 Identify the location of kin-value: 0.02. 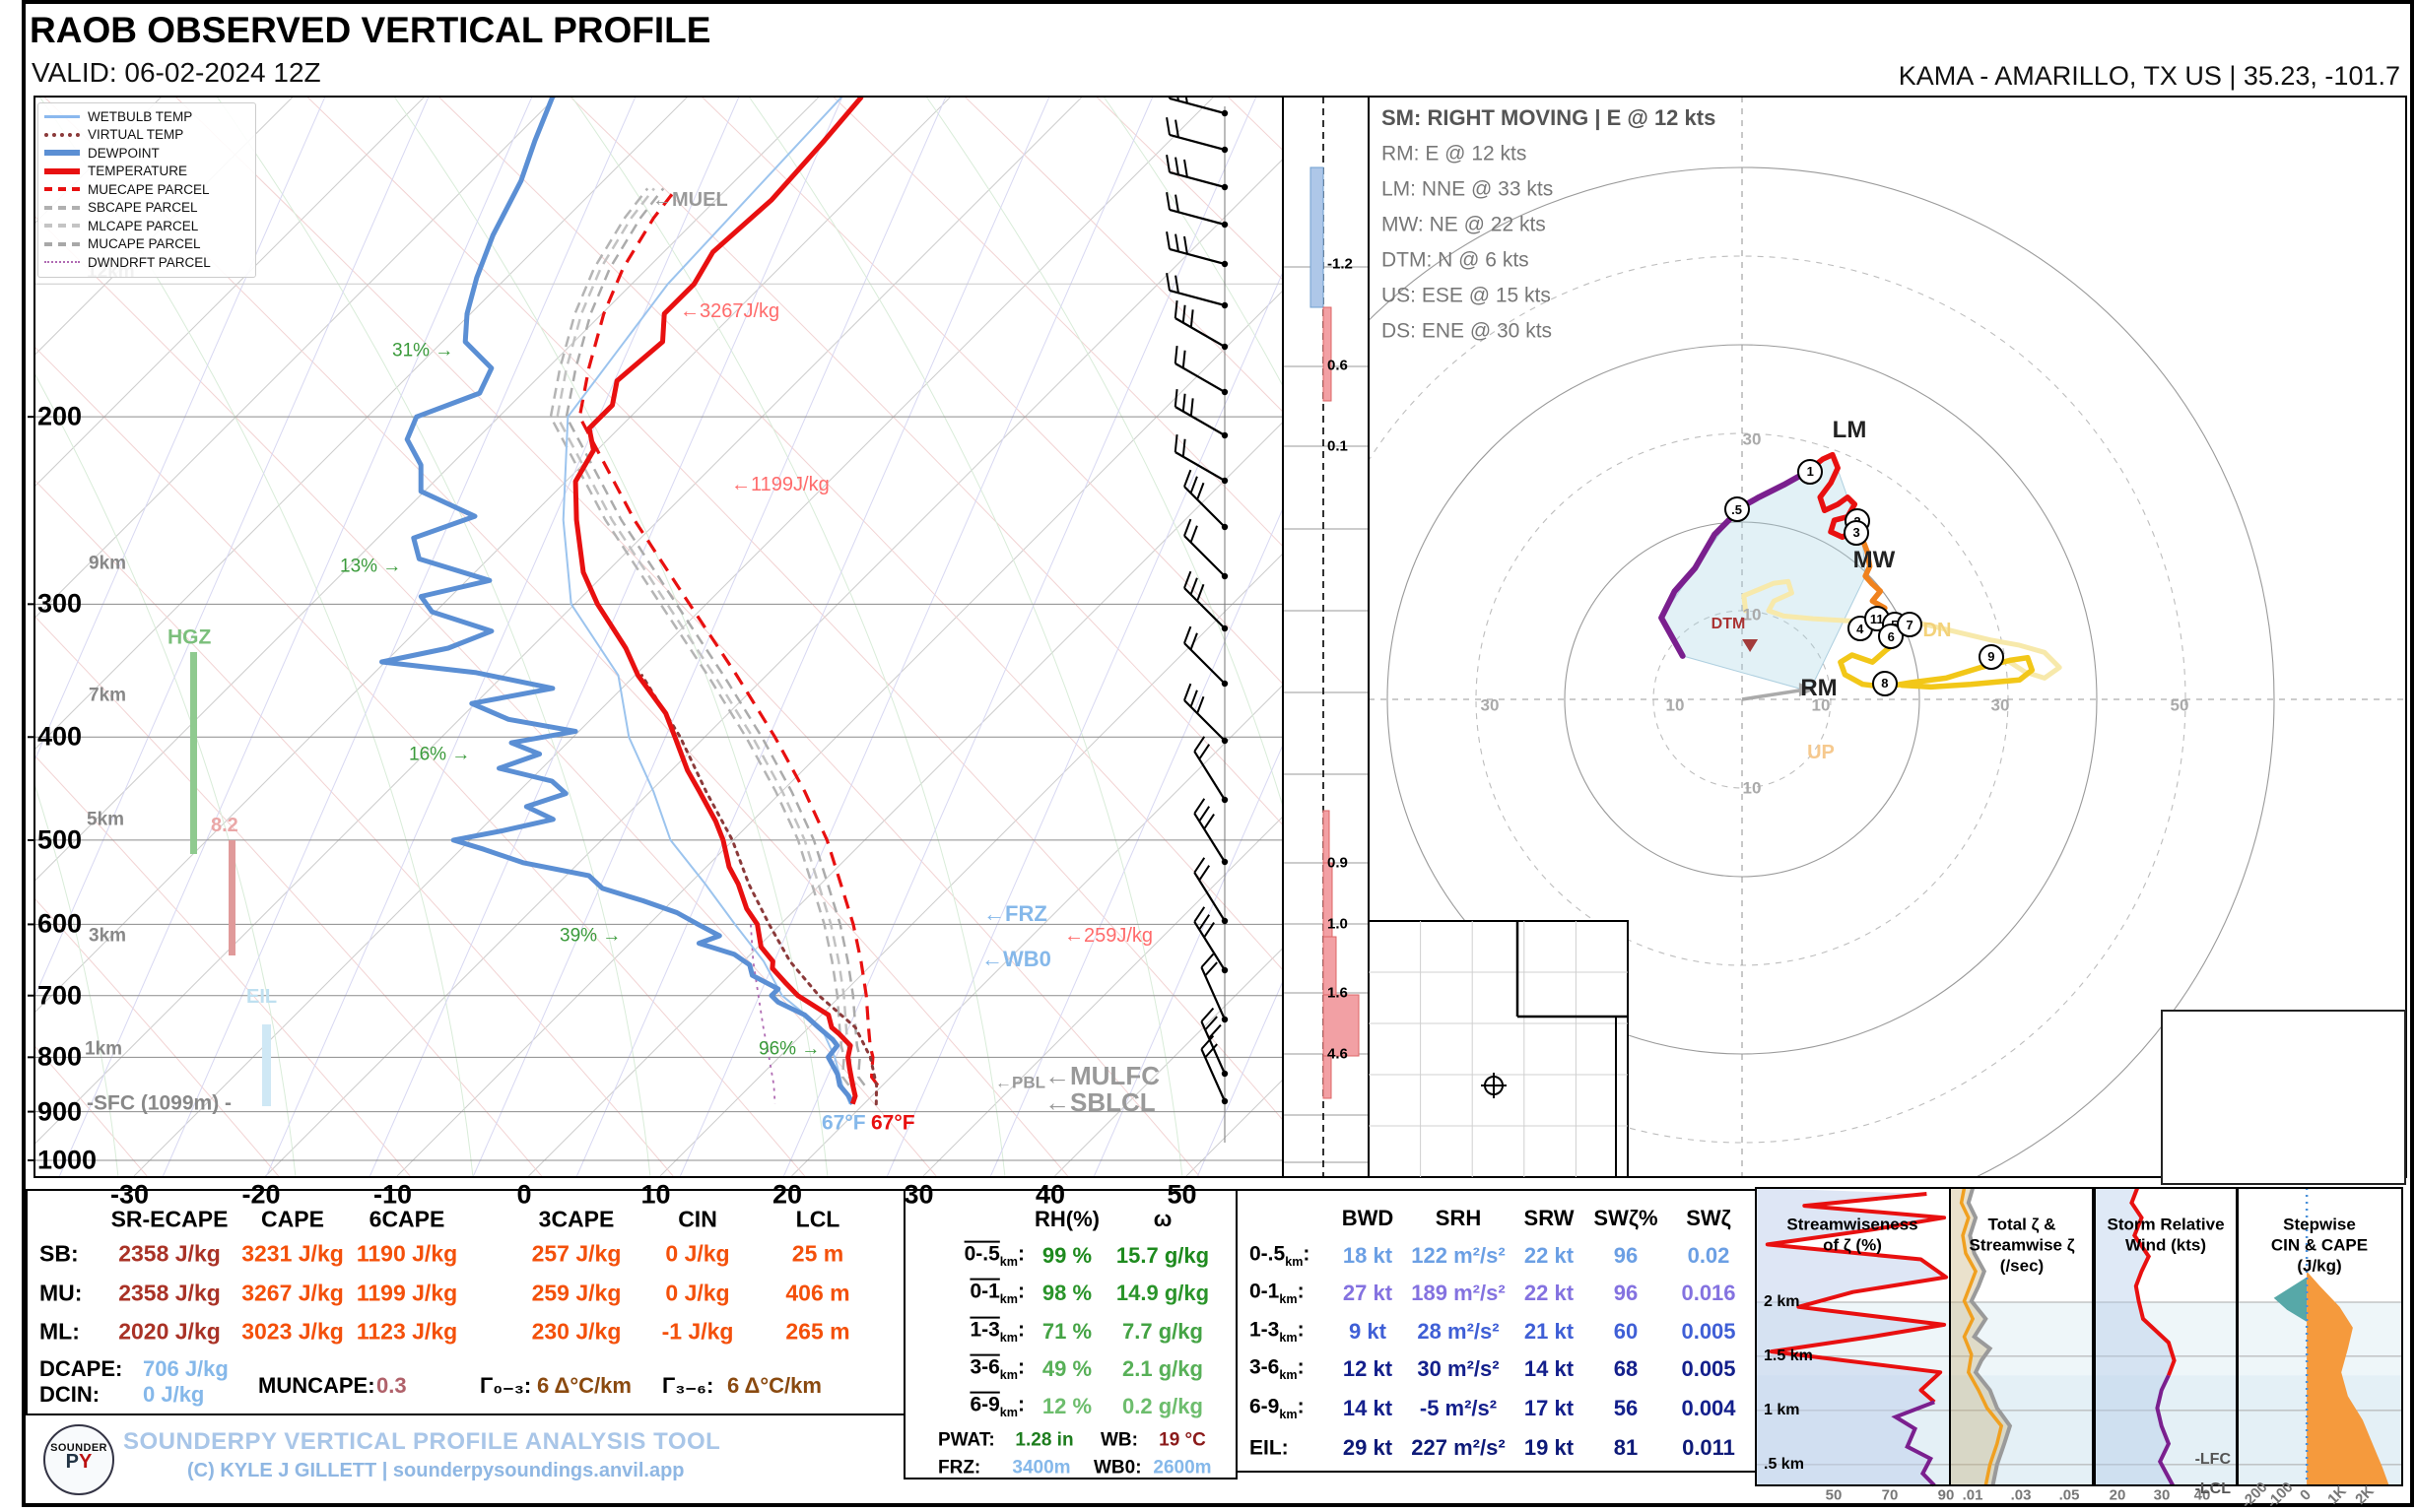
(1708, 1255).